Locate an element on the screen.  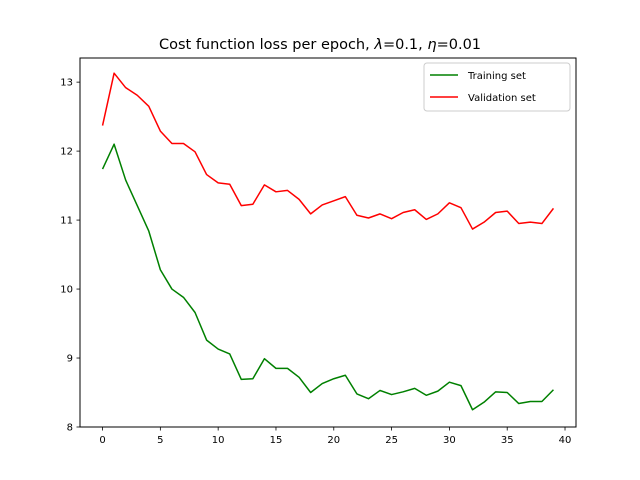
x-tick-label: 25 is located at coordinates (391, 440).